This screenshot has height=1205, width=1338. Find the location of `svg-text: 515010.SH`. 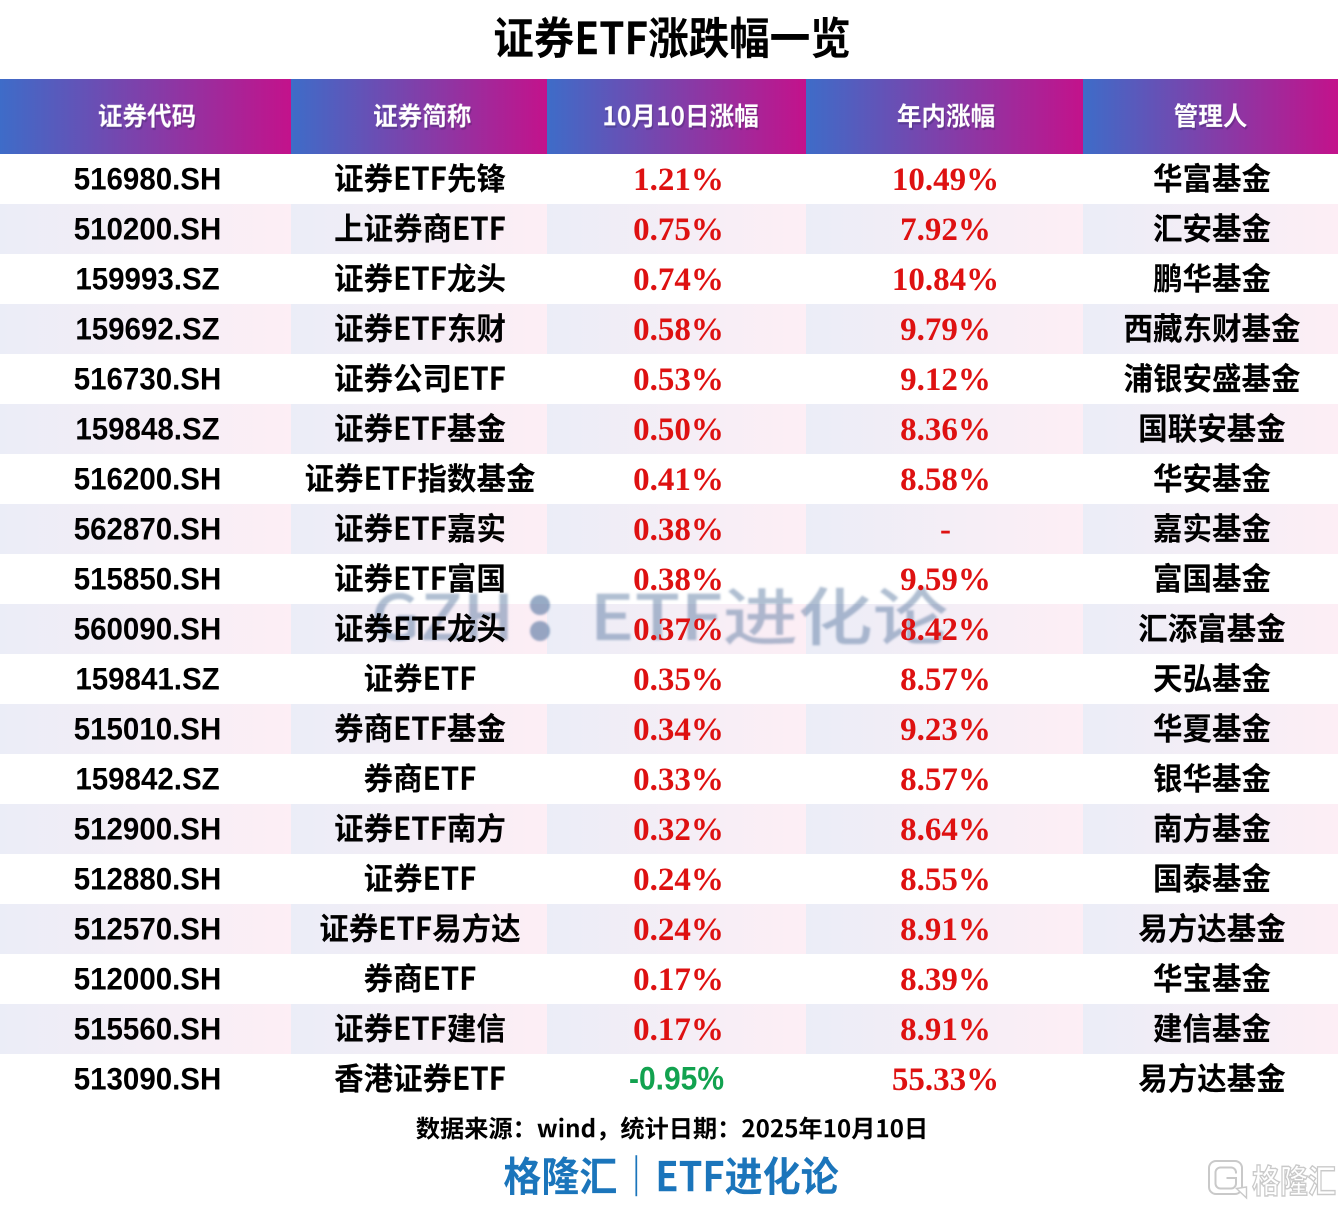

svg-text: 515010.SH is located at coordinates (148, 729).